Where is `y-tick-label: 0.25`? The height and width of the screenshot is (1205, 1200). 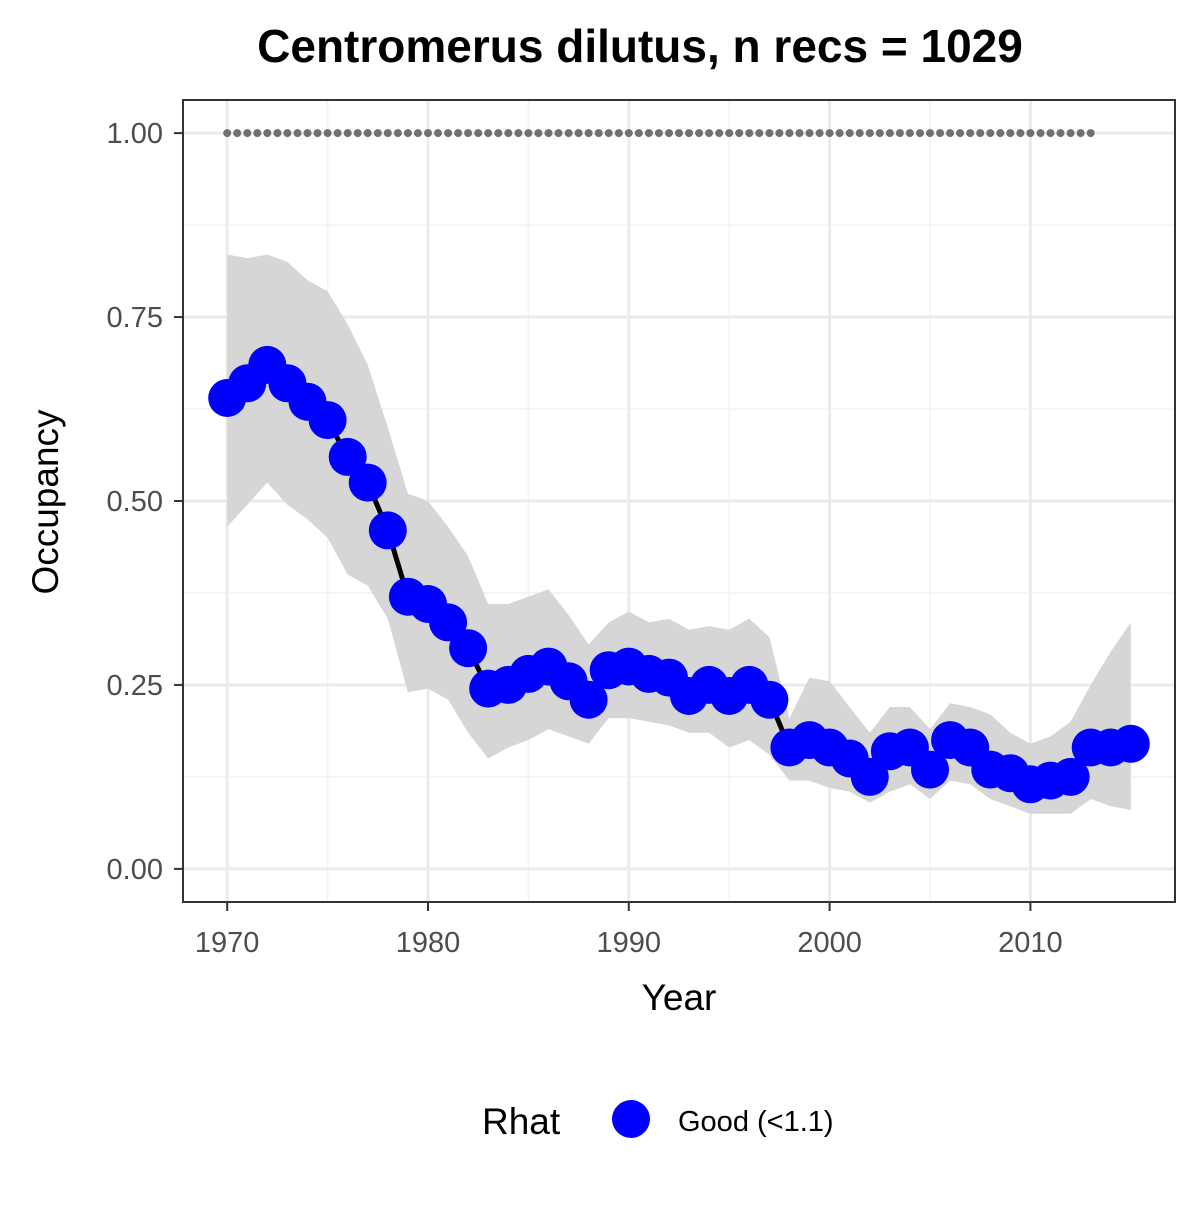 y-tick-label: 0.25 is located at coordinates (135, 686).